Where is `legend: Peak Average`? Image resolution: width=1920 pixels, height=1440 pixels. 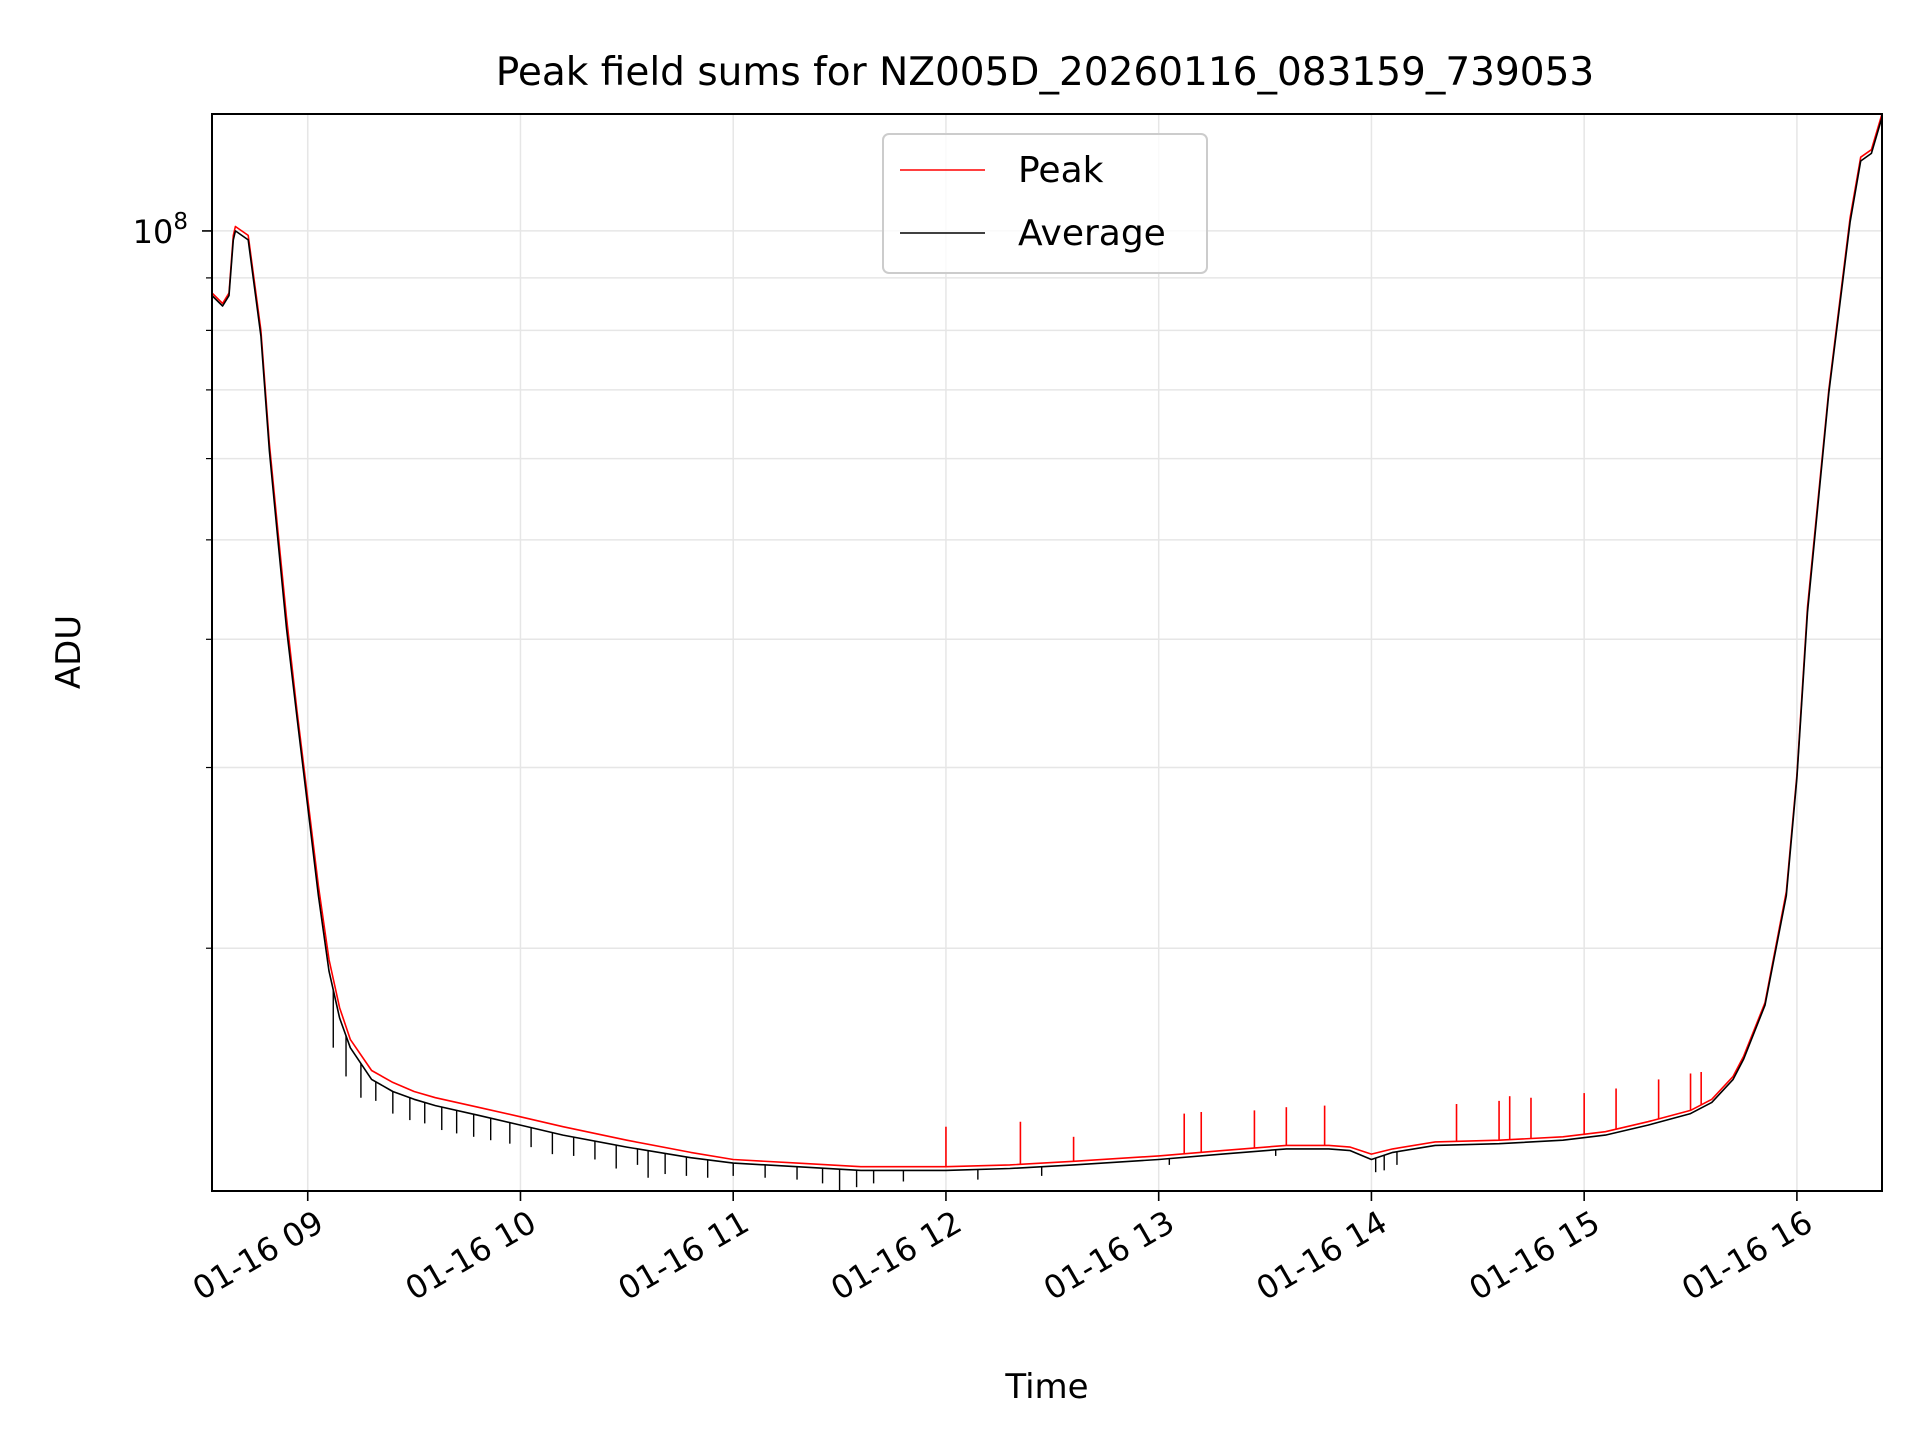
legend: Peak Average is located at coordinates (1045, 203).